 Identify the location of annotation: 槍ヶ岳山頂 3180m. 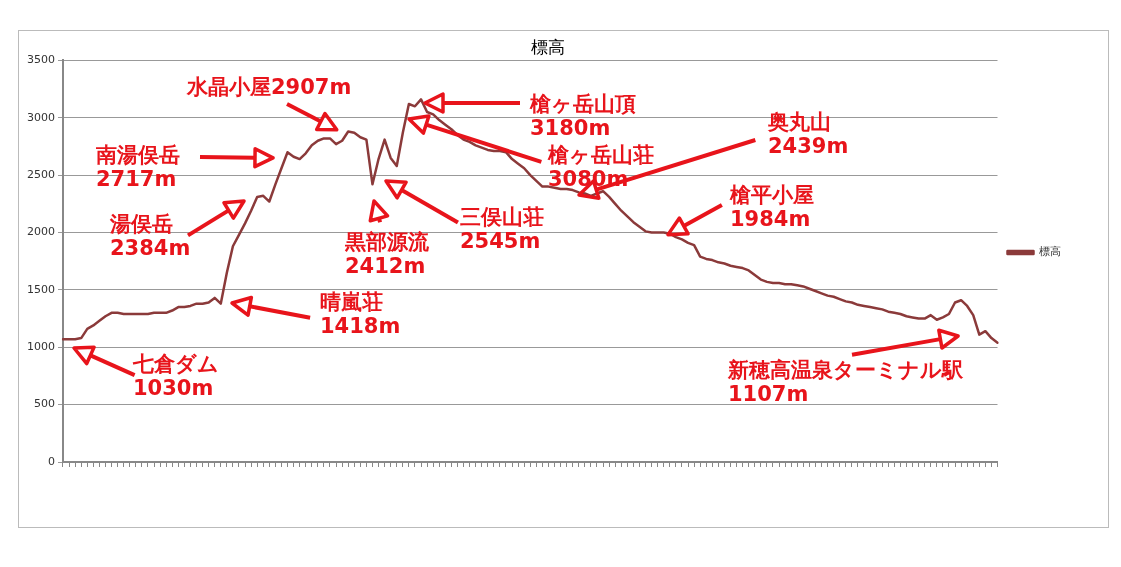
(583, 116).